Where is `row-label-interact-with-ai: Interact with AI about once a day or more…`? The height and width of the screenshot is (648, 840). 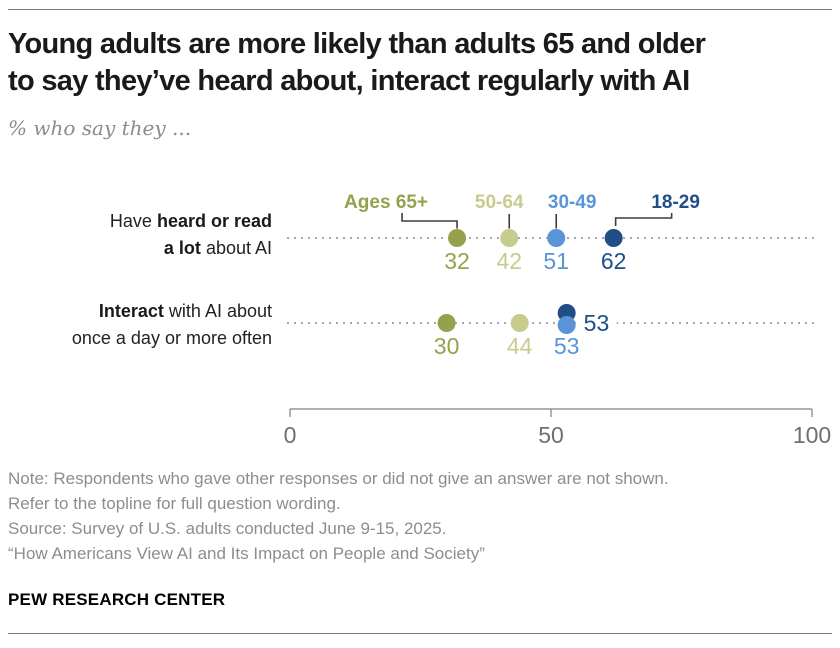 row-label-interact-with-ai: Interact with AI about once a day or more… is located at coordinates (136, 325).